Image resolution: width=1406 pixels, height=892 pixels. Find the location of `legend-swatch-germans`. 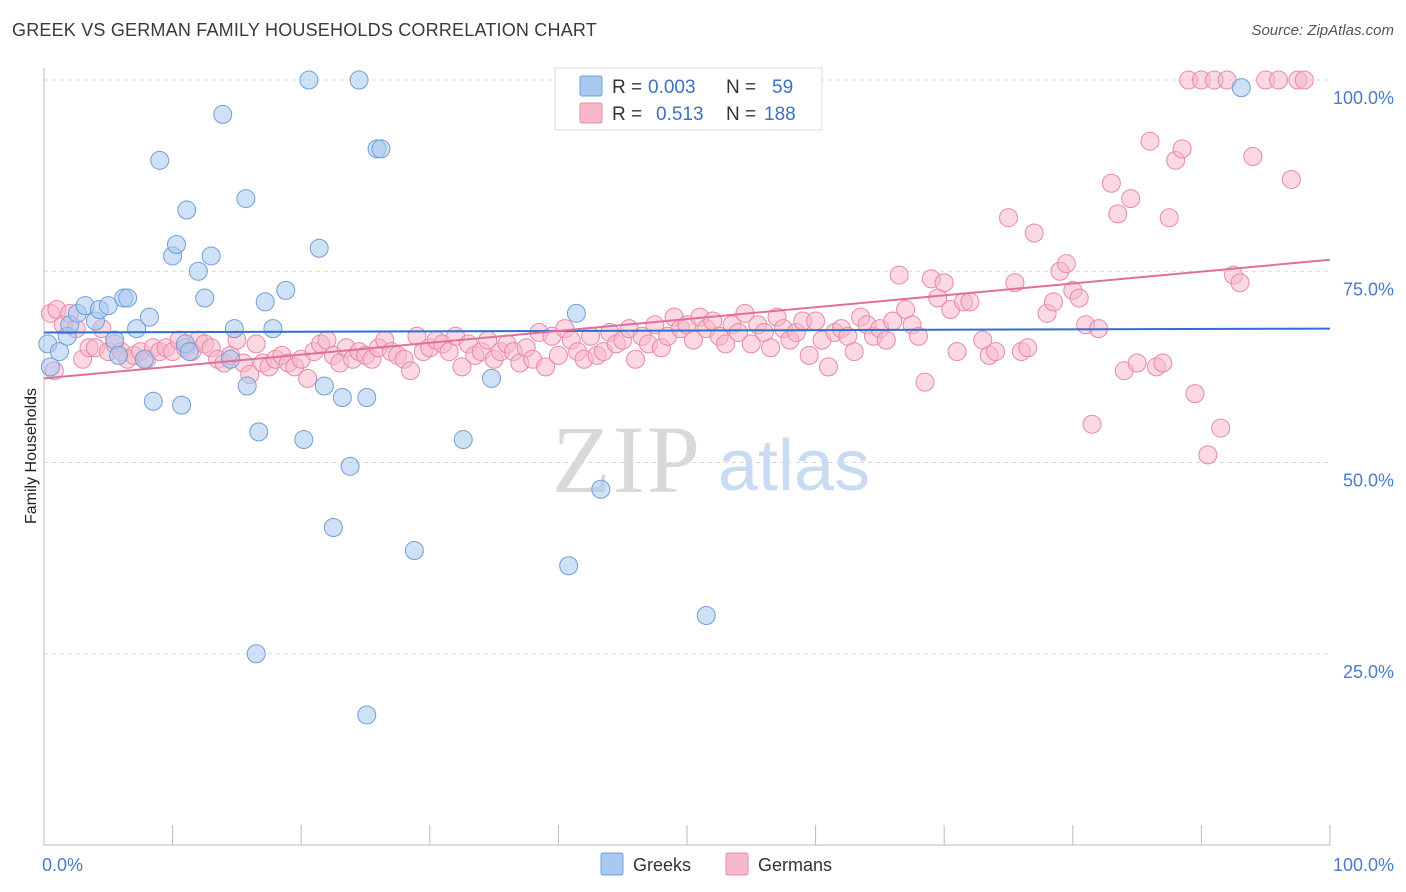

legend-swatch-germans is located at coordinates (591, 113).